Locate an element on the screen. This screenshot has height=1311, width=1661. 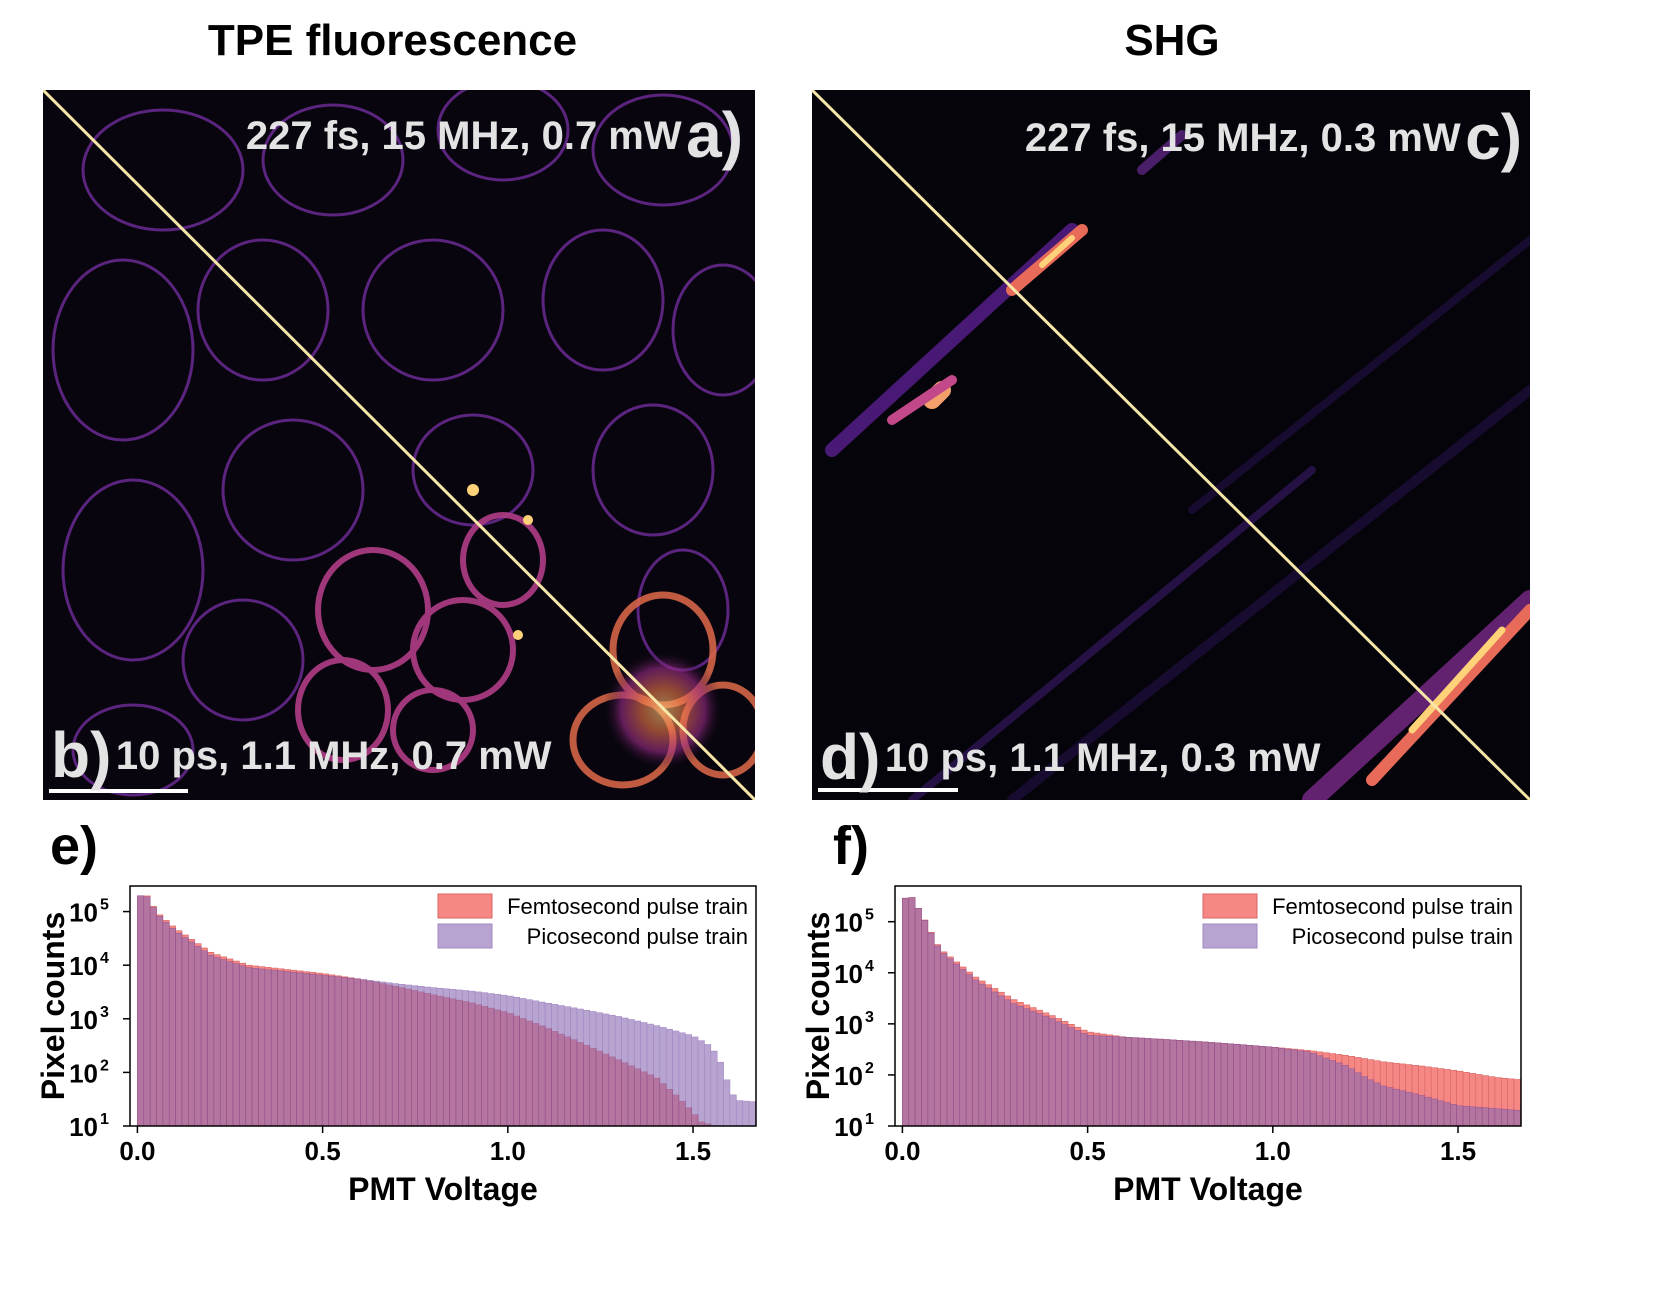
legend-label-ps: Picosecond pulse train is located at coordinates (637, 936).